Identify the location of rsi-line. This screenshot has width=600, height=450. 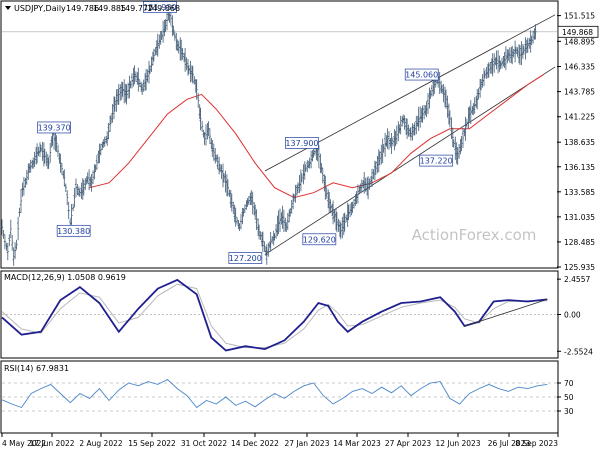
(274, 393).